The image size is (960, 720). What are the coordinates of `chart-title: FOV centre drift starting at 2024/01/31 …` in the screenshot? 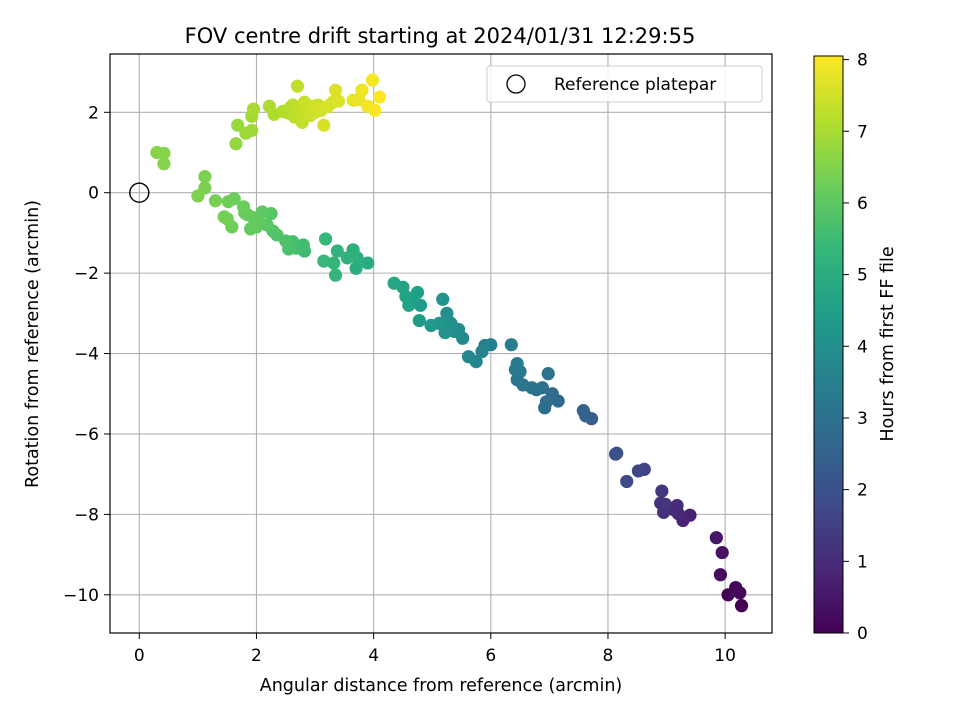 It's located at (440, 36).